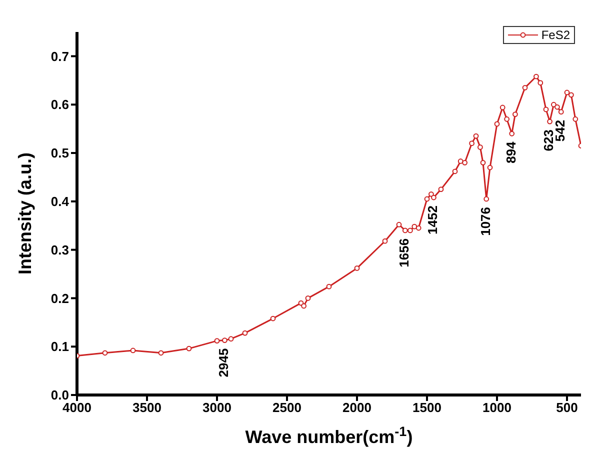 The image size is (589, 463). I want to click on x-tick-label: 2500, so click(287, 408).